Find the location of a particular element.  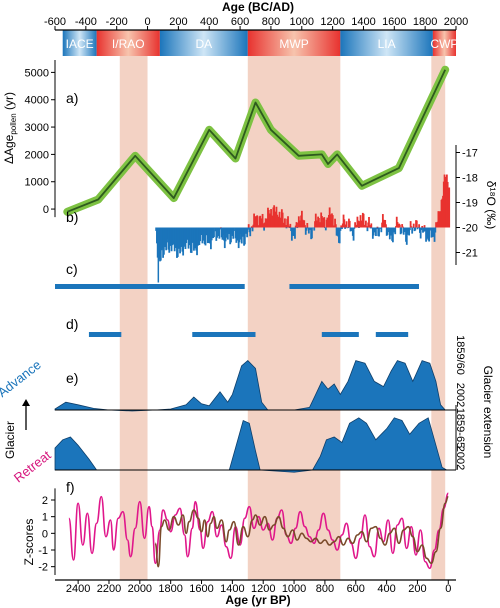

bottom-axis-tick-label: 2400 is located at coordinates (78, 589).